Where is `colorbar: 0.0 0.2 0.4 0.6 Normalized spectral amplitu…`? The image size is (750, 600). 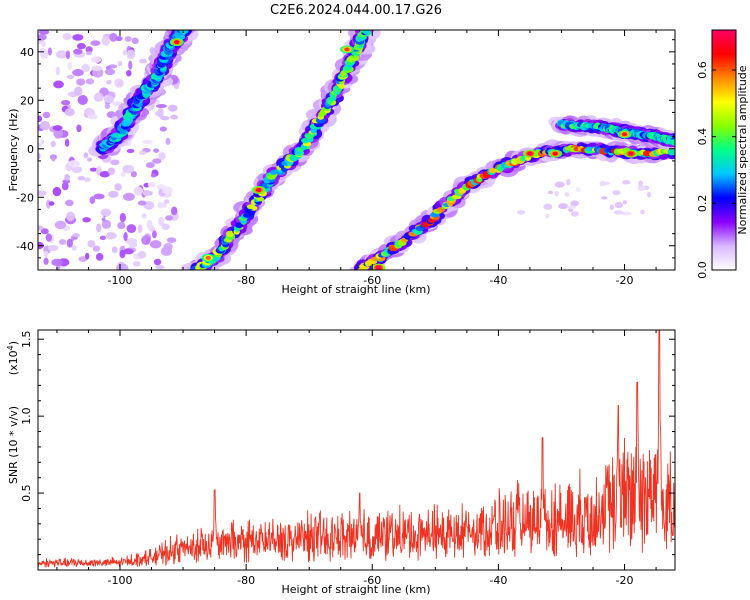 colorbar: 0.0 0.2 0.4 0.6 Normalized spectral amplitu… is located at coordinates (722, 154).